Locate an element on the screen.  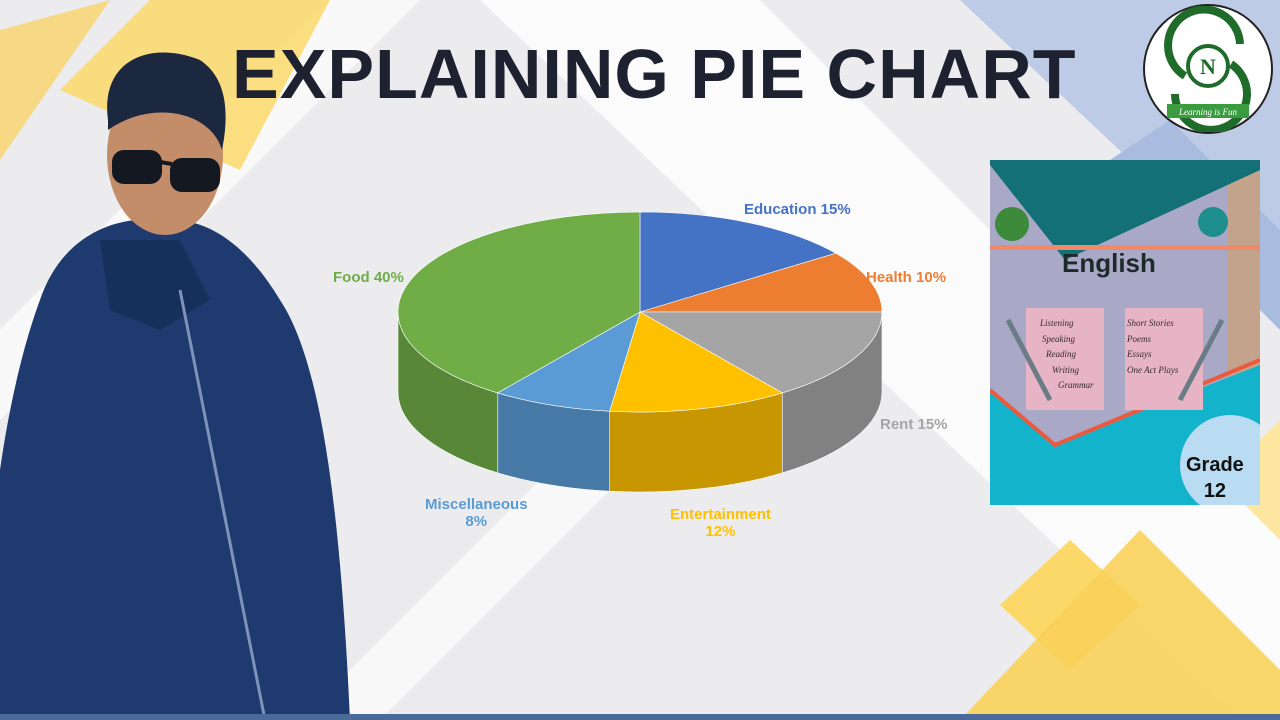
book-list-item: Listening is located at coordinates (1057, 323).